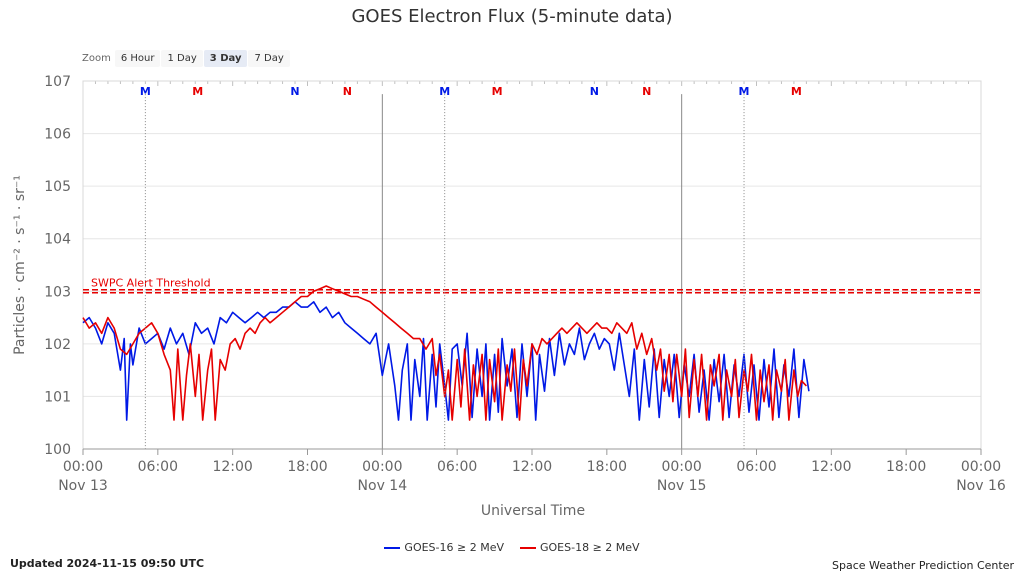 This screenshot has height=576, width=1024. What do you see at coordinates (182, 58) in the screenshot?
I see `zoom-1-day-button: 1 Day` at bounding box center [182, 58].